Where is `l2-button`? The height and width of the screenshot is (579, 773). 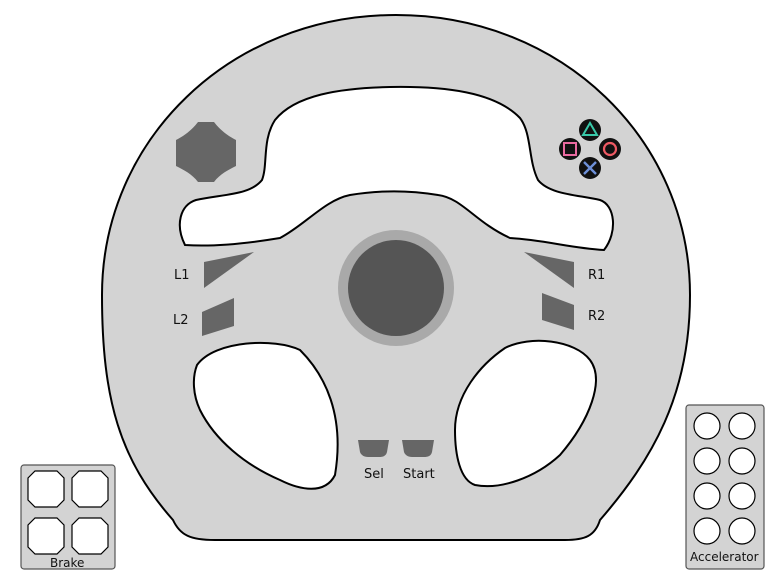 l2-button is located at coordinates (218, 317).